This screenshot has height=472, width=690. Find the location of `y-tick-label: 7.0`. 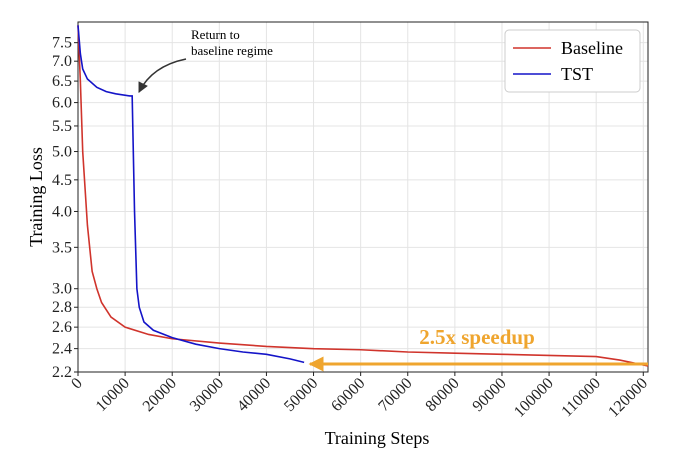

y-tick-label: 7.0 is located at coordinates (62, 61).